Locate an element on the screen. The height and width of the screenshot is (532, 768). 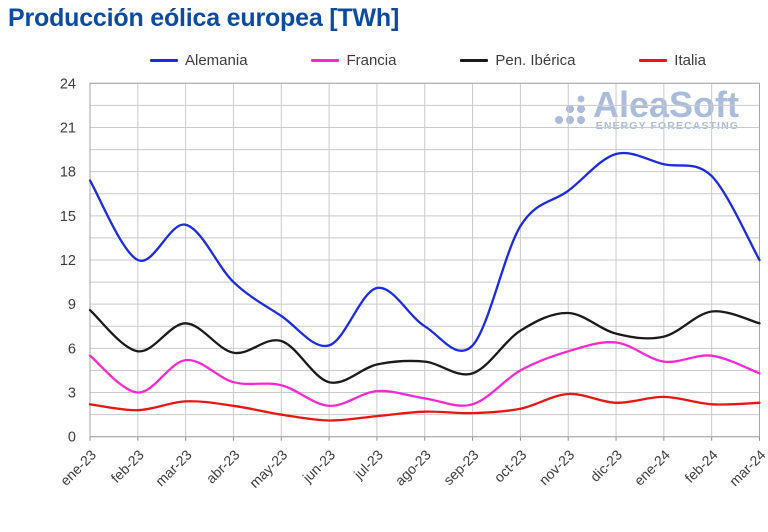
x-tick-label: nov-23 is located at coordinates (557, 467).